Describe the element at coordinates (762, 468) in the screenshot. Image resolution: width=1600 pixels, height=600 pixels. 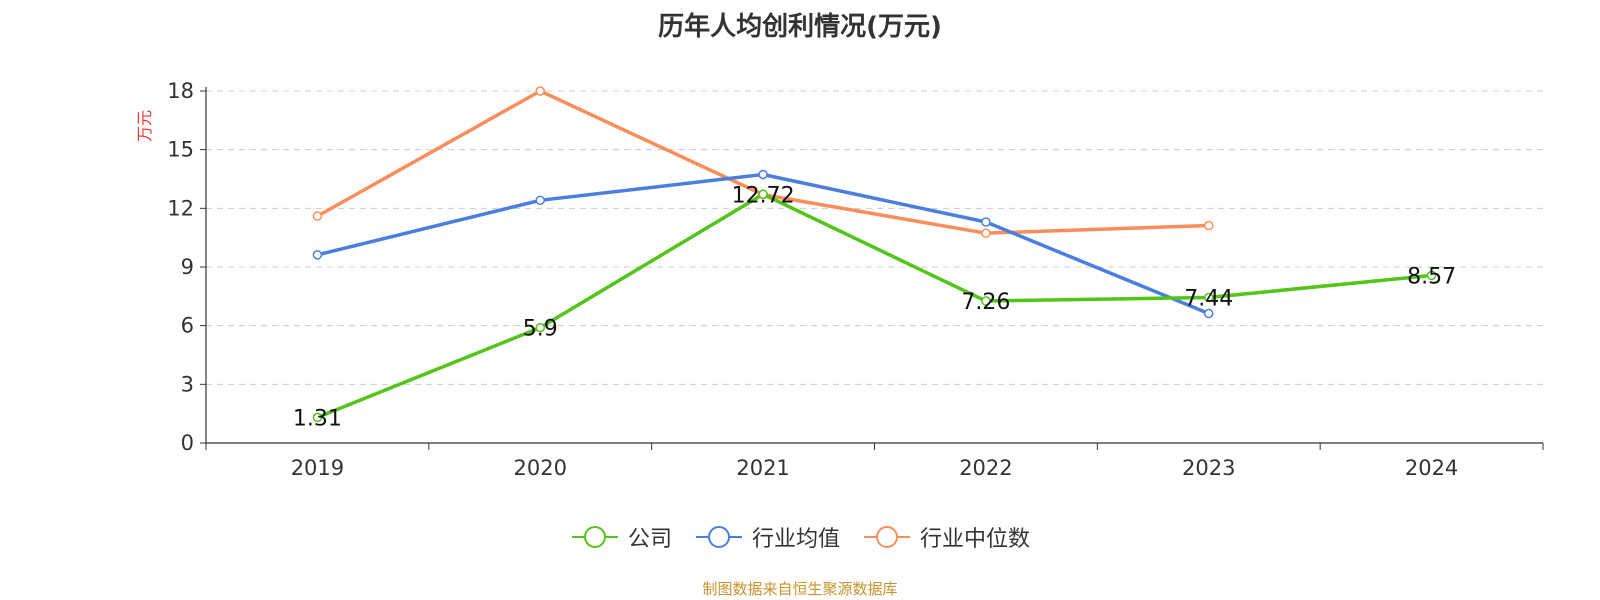
I see `x-tick-label: 2021` at that location.